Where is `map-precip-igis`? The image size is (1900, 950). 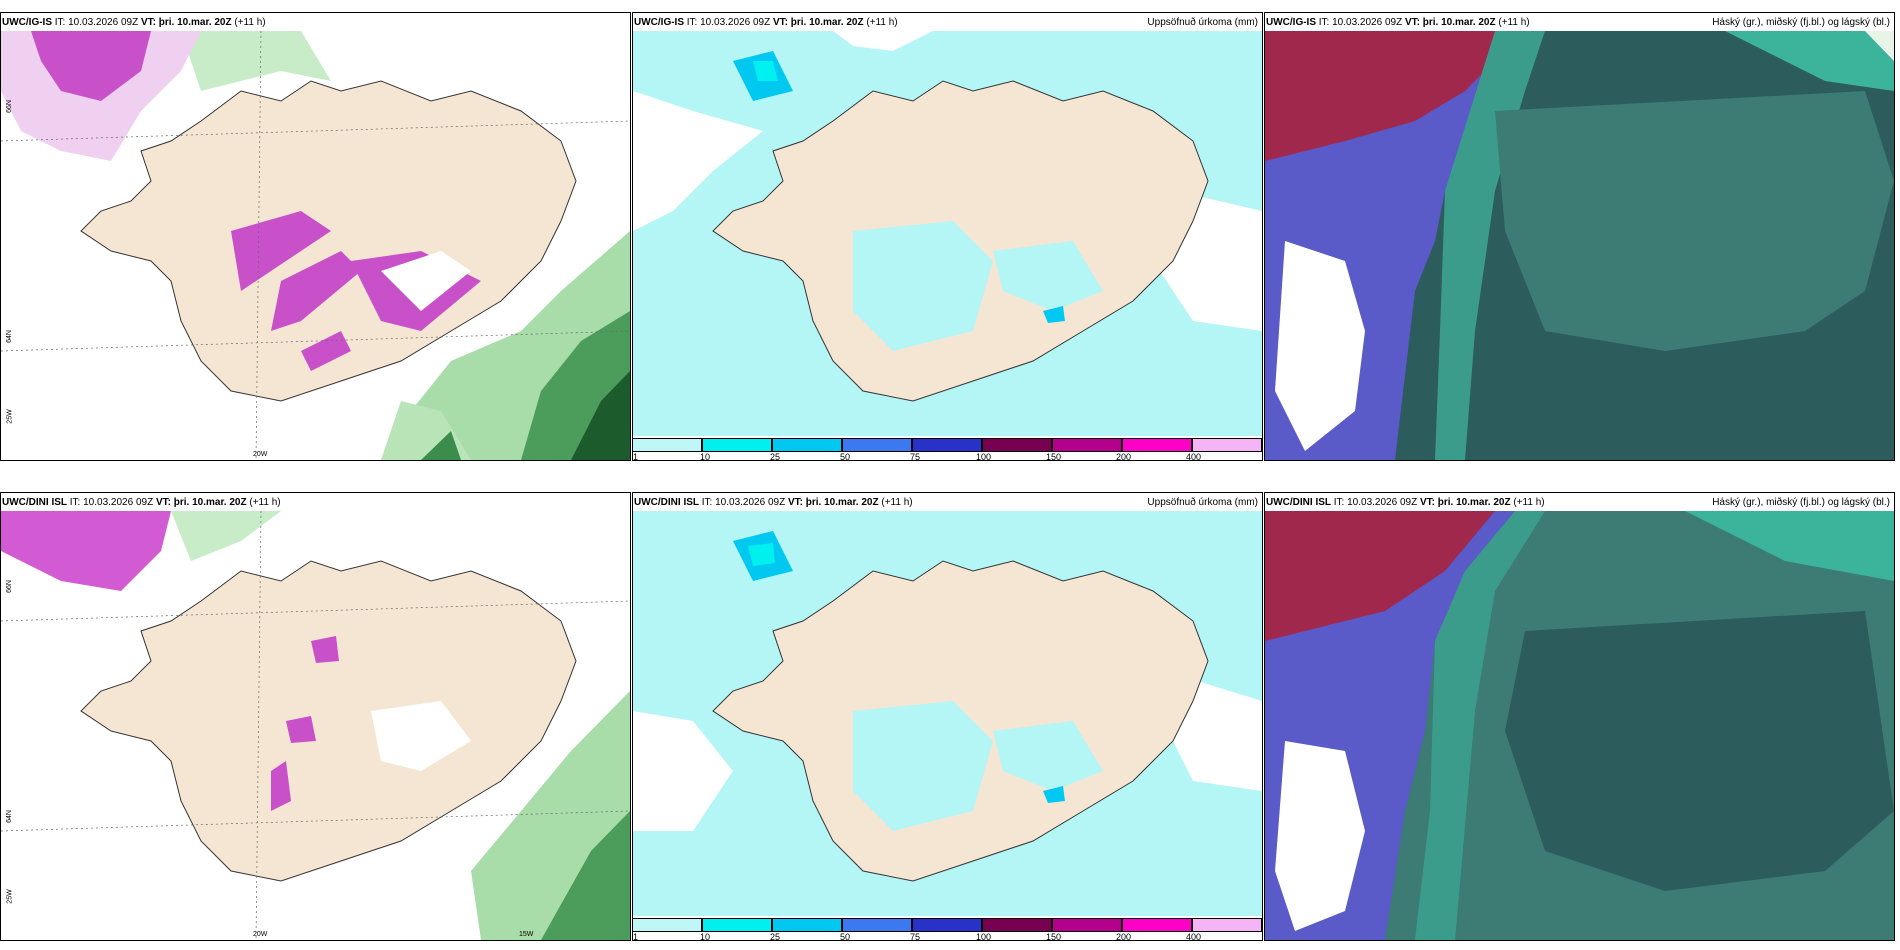
map-precip-igis is located at coordinates (947, 233).